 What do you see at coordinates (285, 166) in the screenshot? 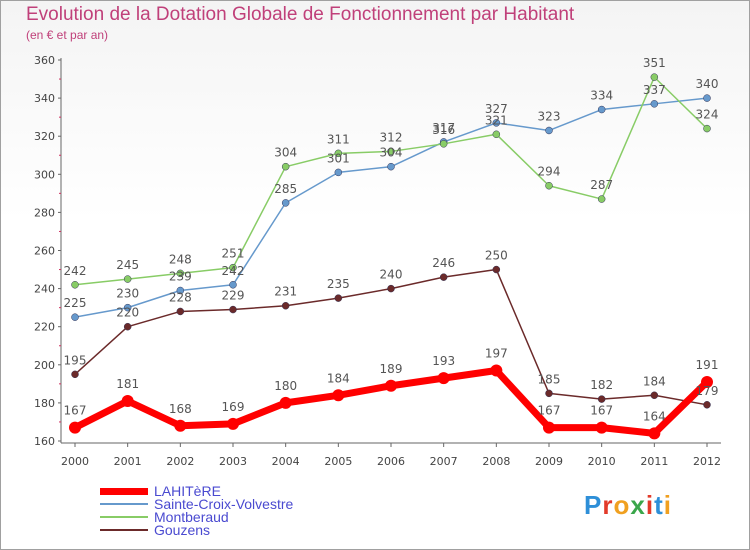
I see `point-s2-2004` at bounding box center [285, 166].